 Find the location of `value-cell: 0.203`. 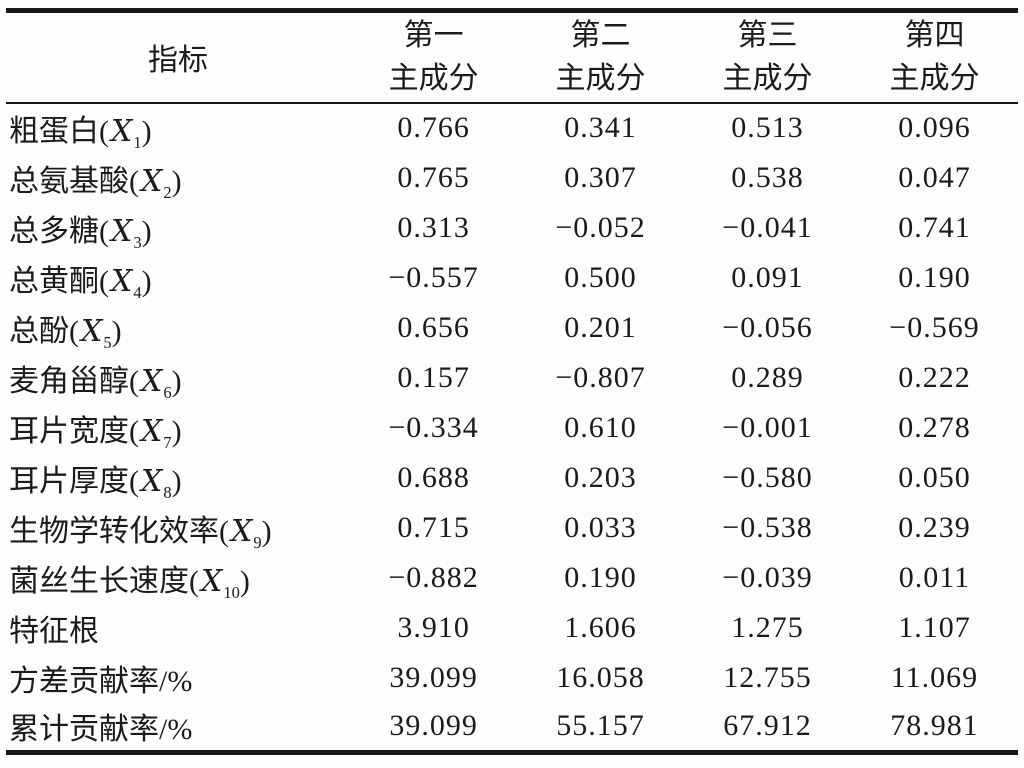

value-cell: 0.203 is located at coordinates (600, 477).